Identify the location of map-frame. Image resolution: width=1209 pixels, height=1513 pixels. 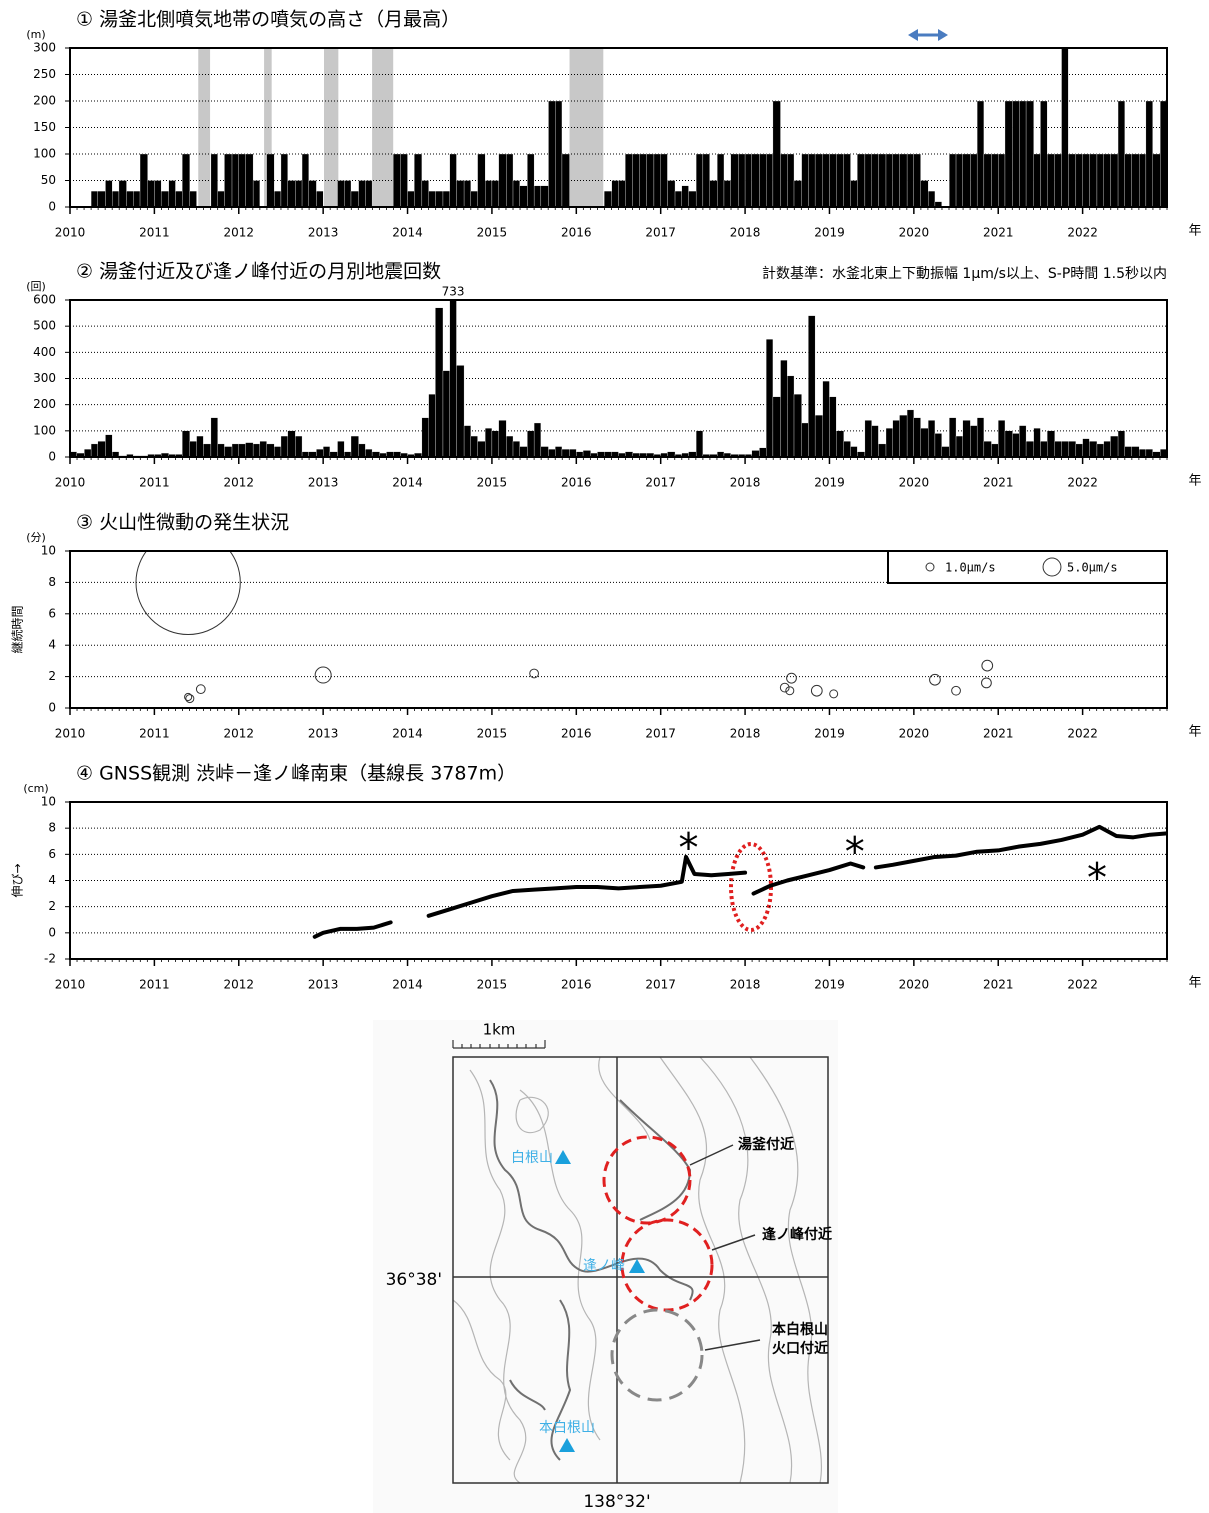
(640, 1270).